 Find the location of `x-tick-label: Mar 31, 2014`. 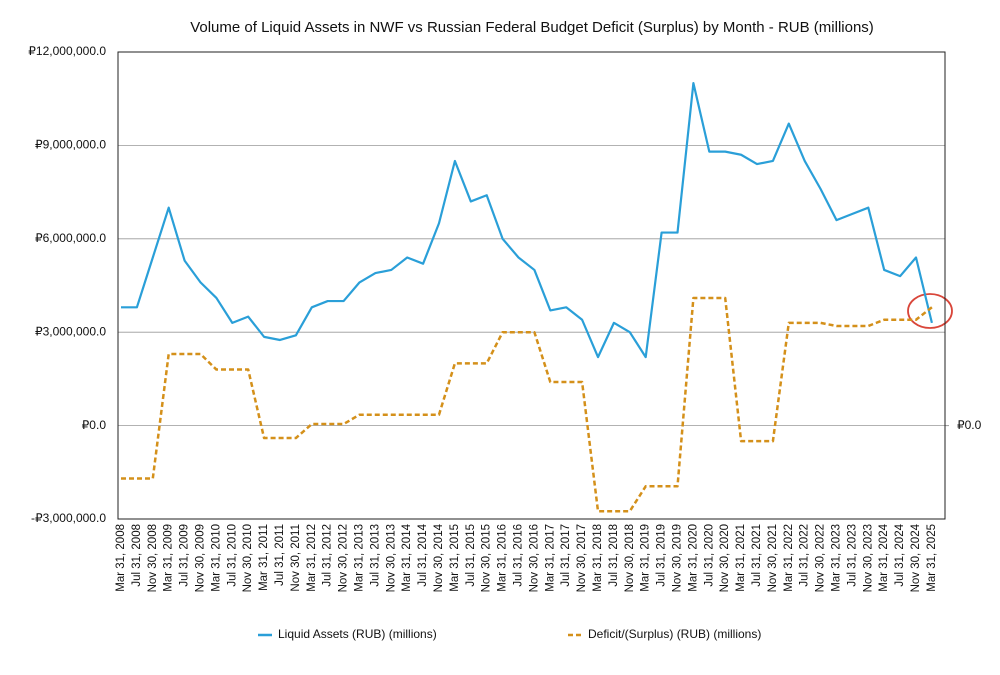

x-tick-label: Mar 31, 2014 is located at coordinates (407, 557).